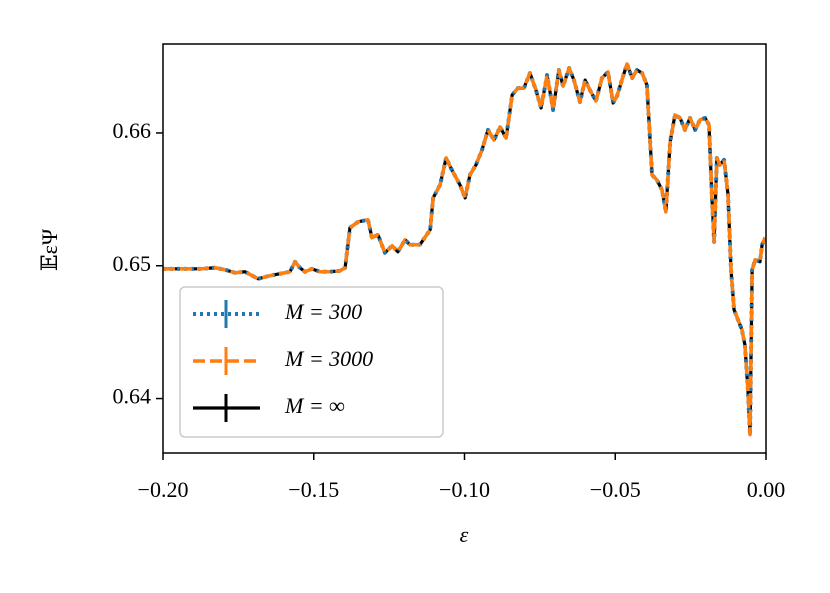 The width and height of the screenshot is (830, 593). Describe the element at coordinates (464, 534) in the screenshot. I see `x-axis-label: ε` at that location.